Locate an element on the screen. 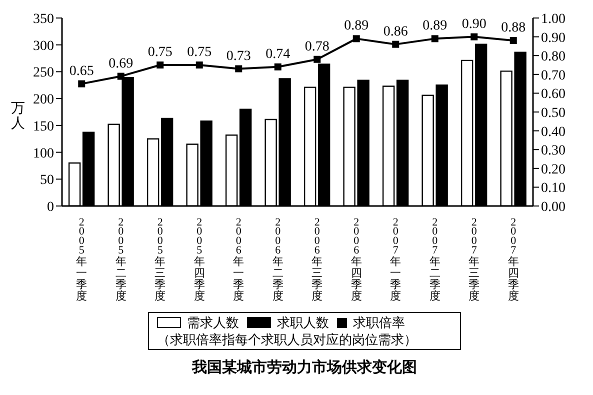  text: 我国某城市劳动力市场供求变化图 is located at coordinates (304, 367).